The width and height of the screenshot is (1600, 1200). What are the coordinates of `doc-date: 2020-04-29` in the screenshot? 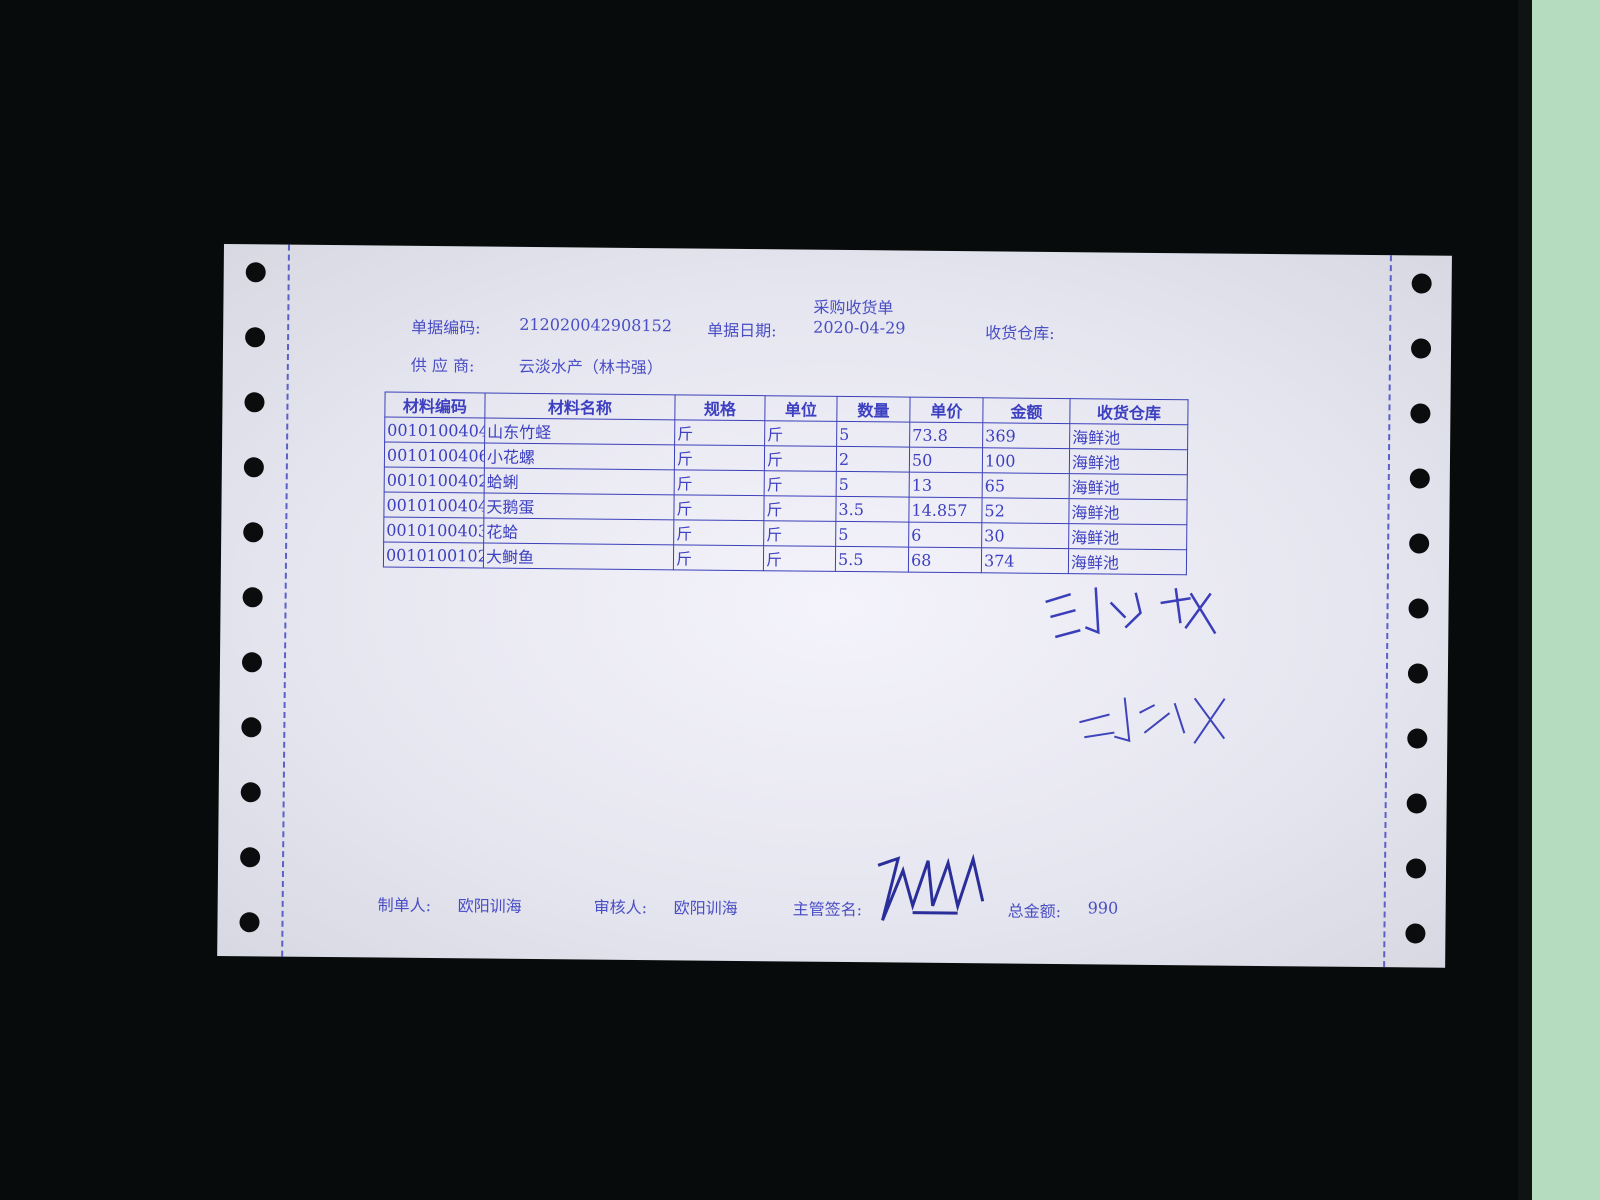 It's located at (859, 327).